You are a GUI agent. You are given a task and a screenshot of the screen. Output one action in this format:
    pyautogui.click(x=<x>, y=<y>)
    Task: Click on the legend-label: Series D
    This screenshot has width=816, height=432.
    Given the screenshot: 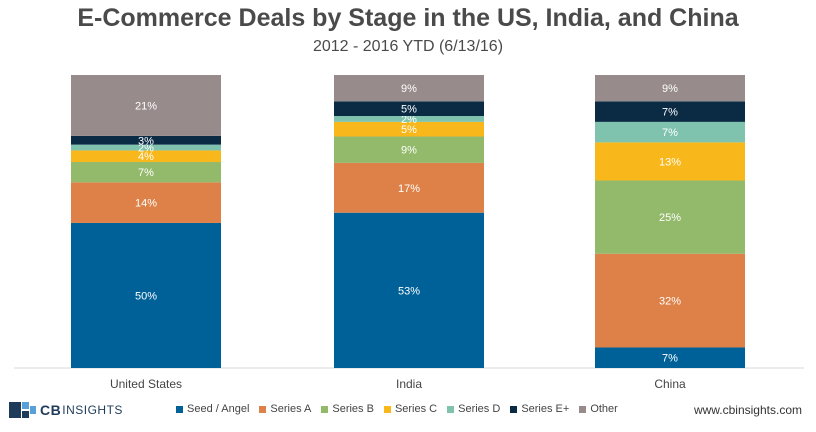 What is the action you would take?
    pyautogui.click(x=479, y=409)
    